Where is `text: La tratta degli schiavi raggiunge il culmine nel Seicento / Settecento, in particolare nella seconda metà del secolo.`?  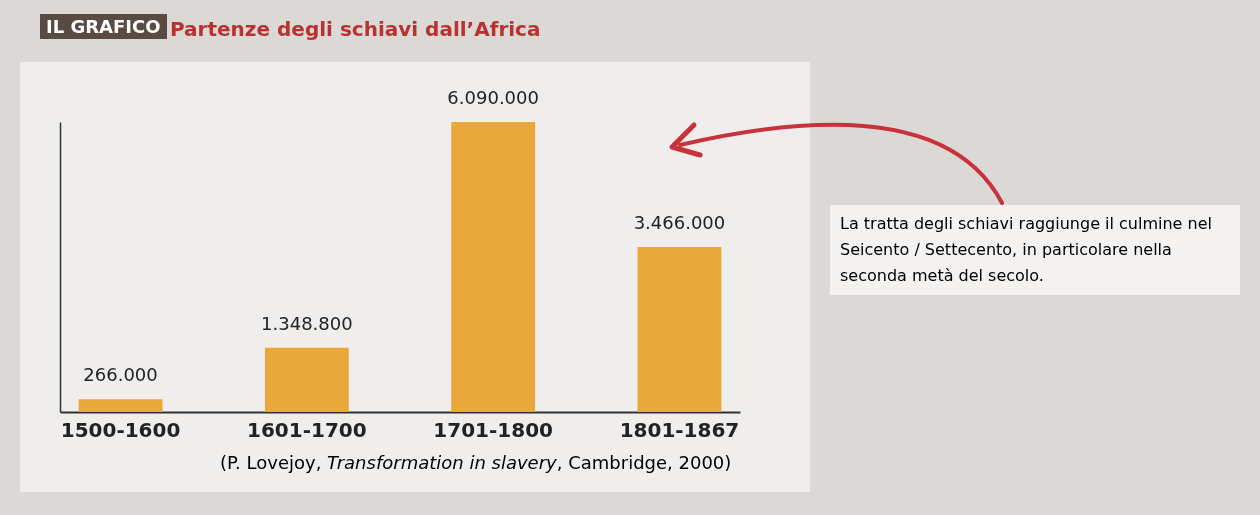
text: La tratta degli schiavi raggiunge il culmine nel Seicento / Settecento, in particolare nella seconda metà del secolo. is located at coordinates (1035, 250).